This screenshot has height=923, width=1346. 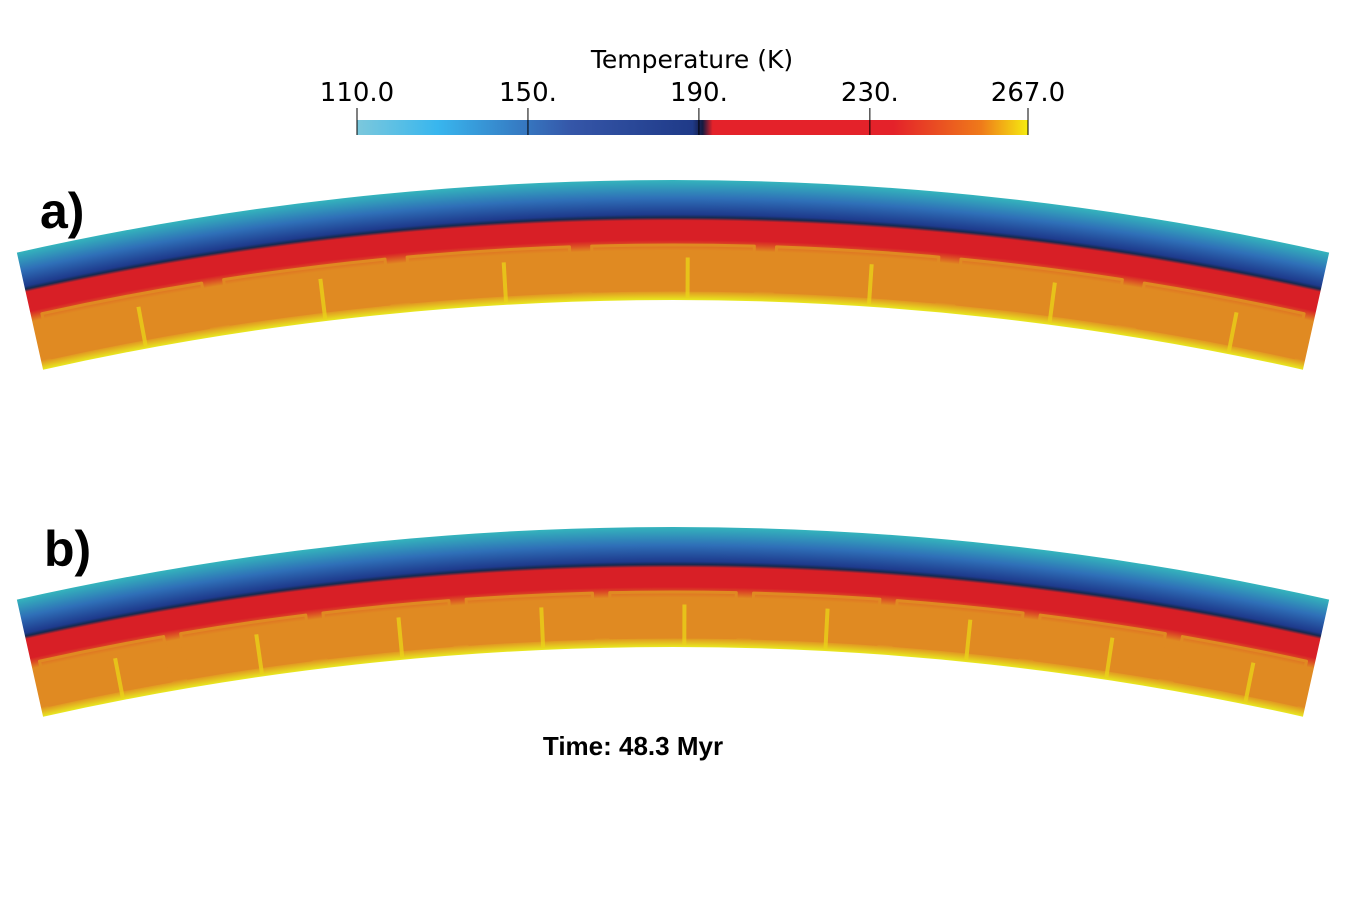 I want to click on colorbar: Temperature (K) 110.0 150. 190. 230. 267.0, so click(x=692, y=90).